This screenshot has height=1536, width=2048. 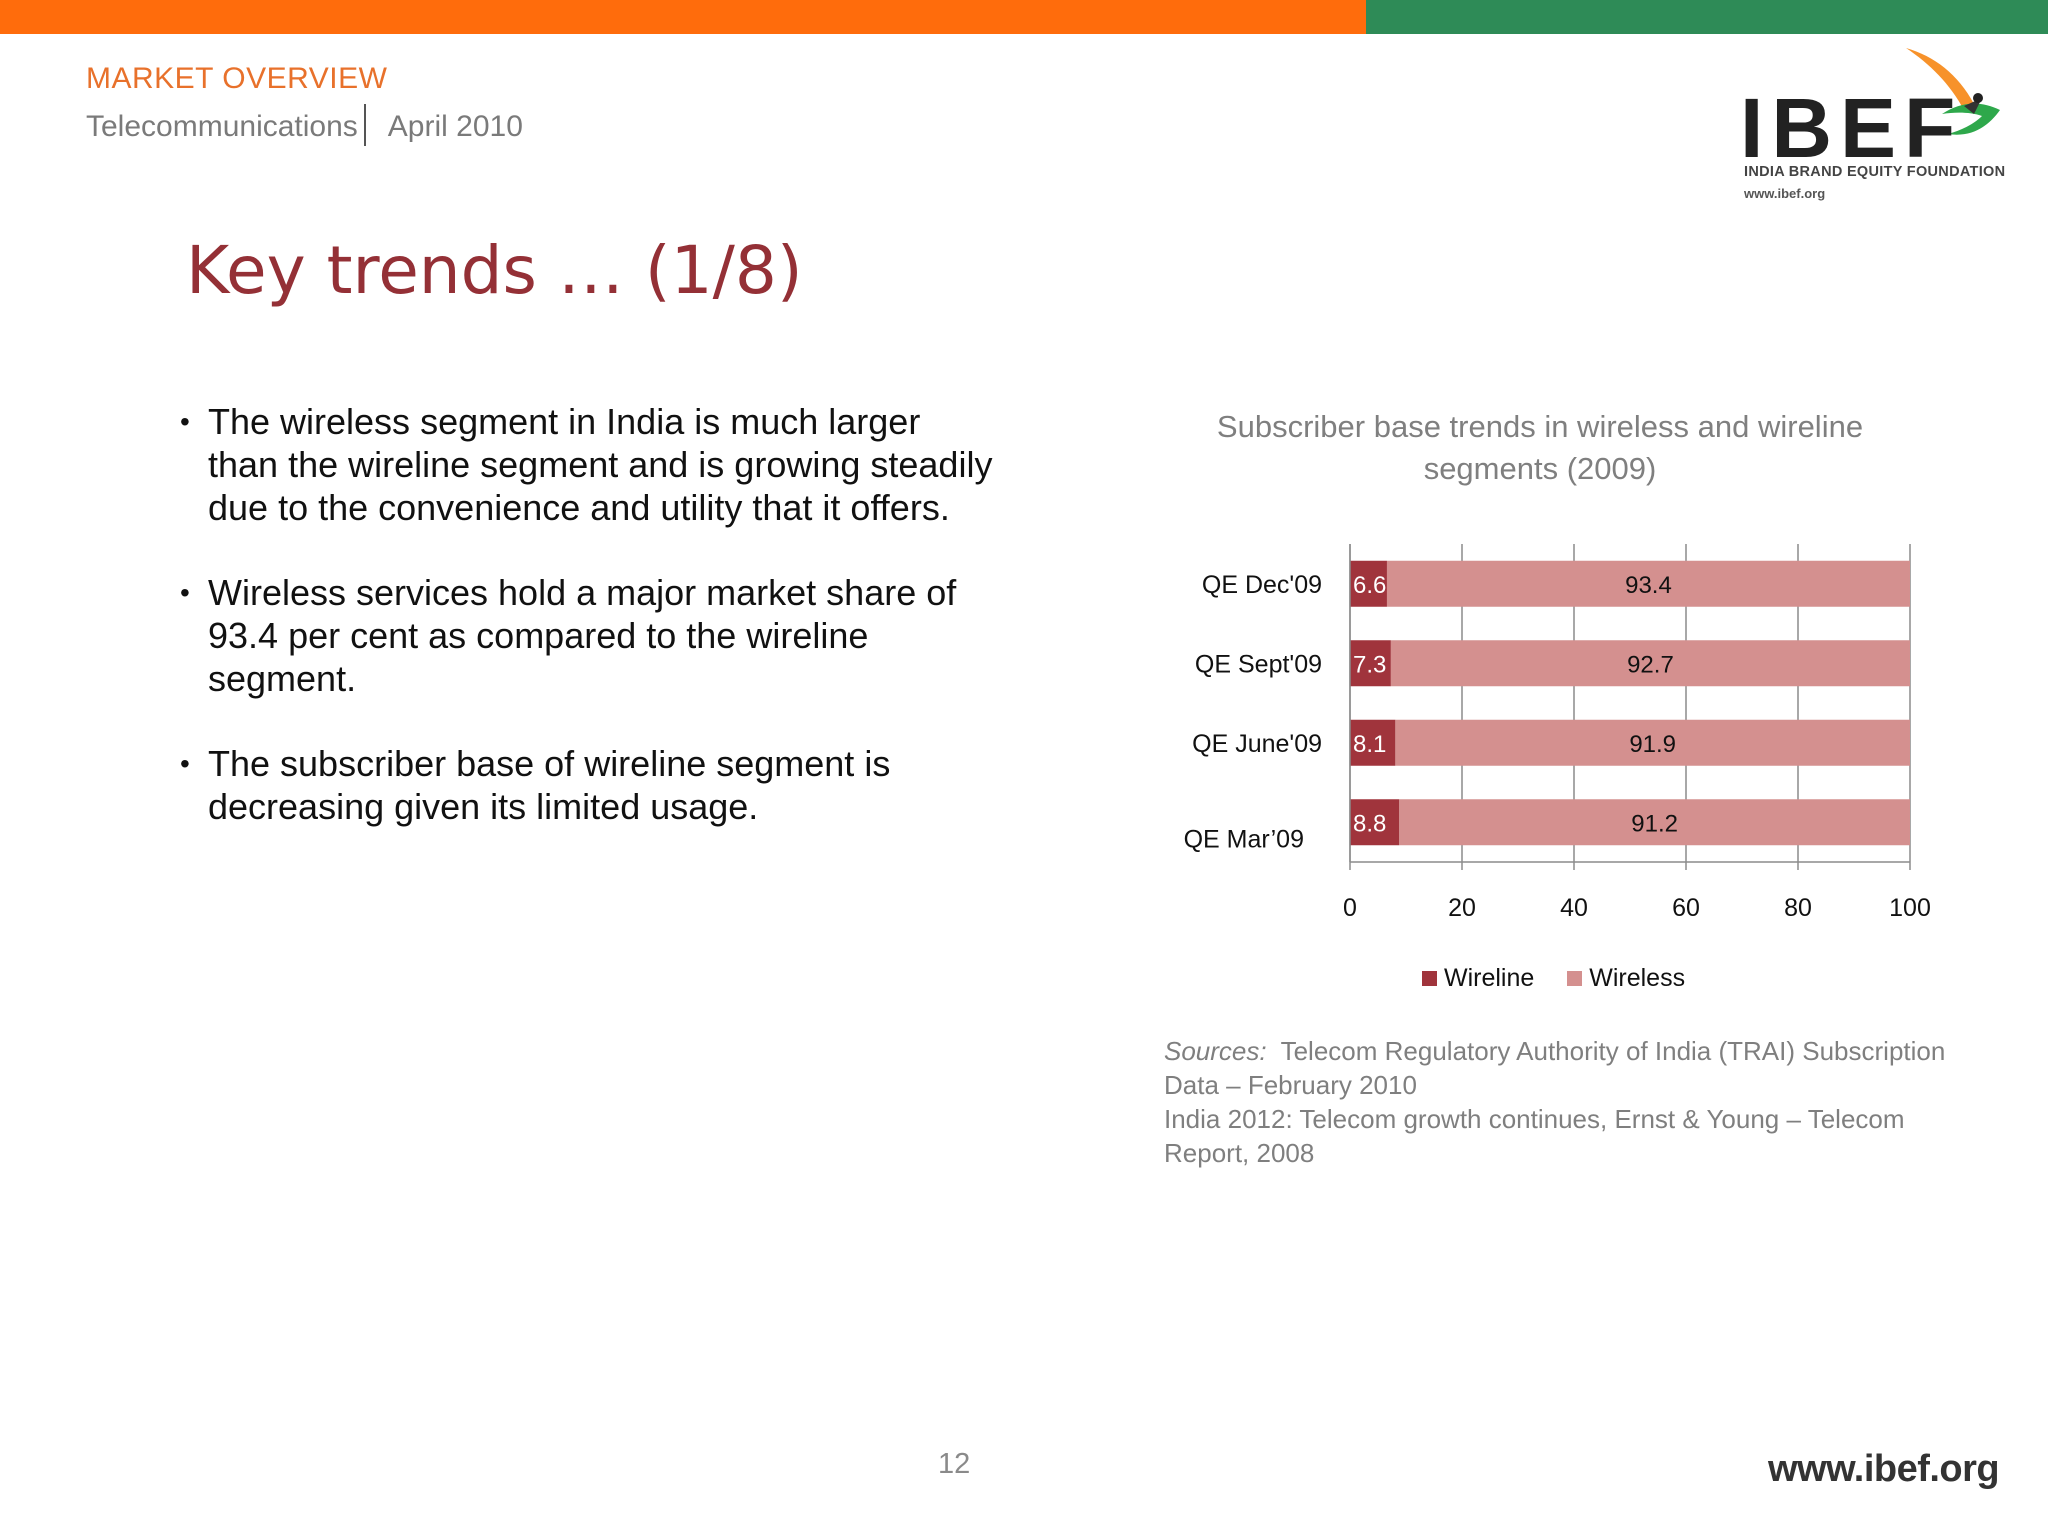 What do you see at coordinates (1798, 908) in the screenshot?
I see `x-tick-label: 80` at bounding box center [1798, 908].